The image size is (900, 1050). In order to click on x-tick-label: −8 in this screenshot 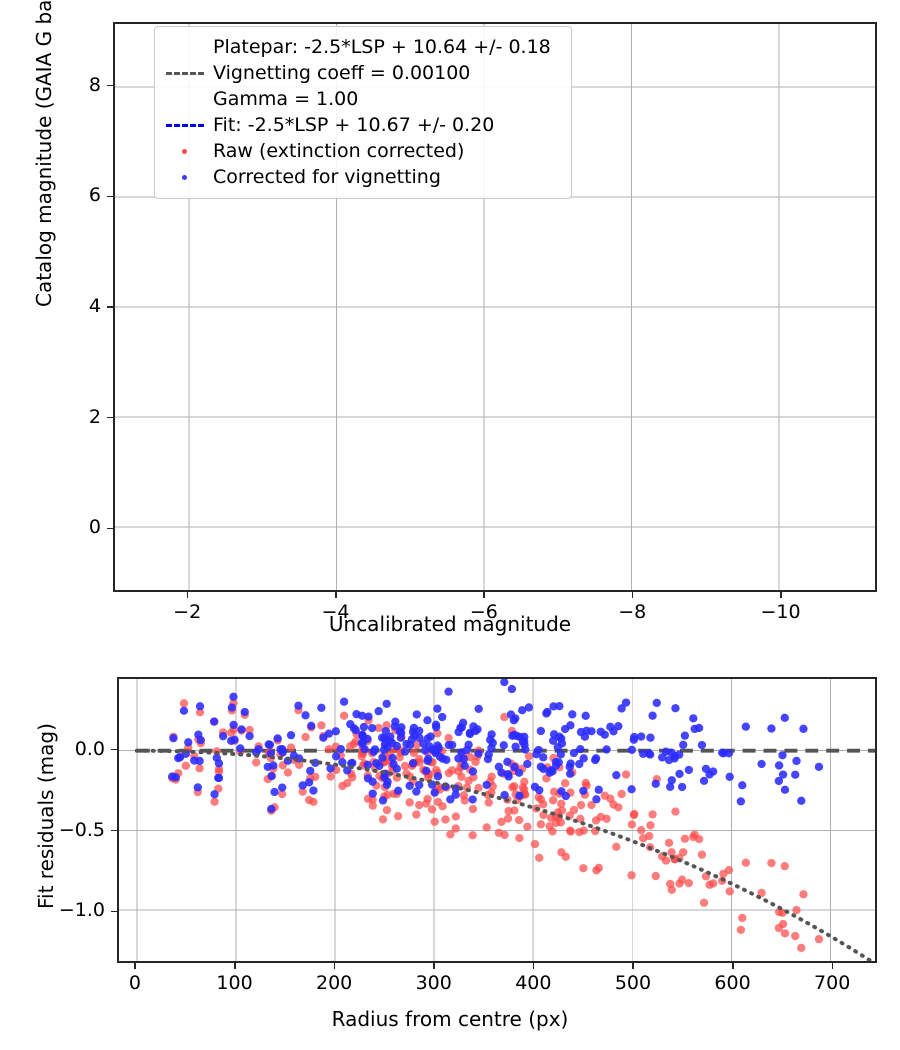, I will do `click(632, 612)`.